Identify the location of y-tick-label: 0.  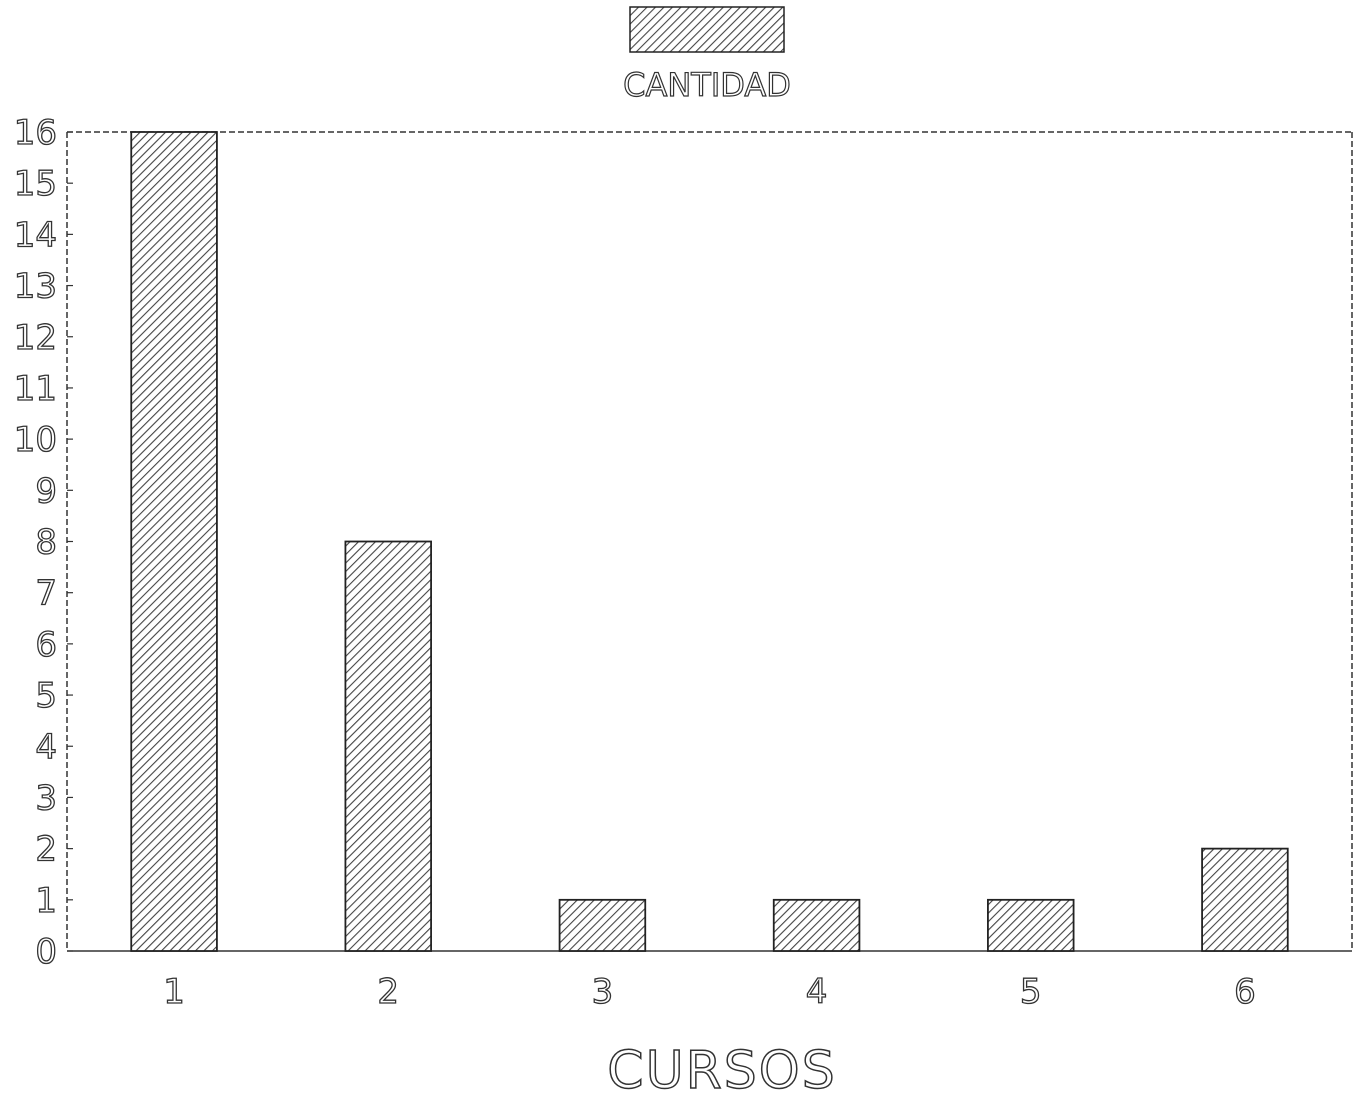
(46, 952).